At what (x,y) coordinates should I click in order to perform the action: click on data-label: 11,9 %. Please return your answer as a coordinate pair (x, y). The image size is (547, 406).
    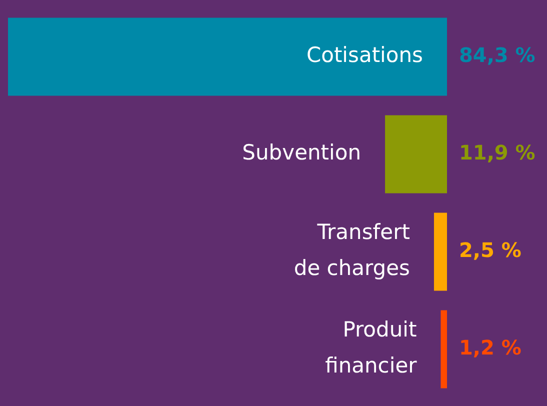
    Looking at the image, I should click on (497, 152).